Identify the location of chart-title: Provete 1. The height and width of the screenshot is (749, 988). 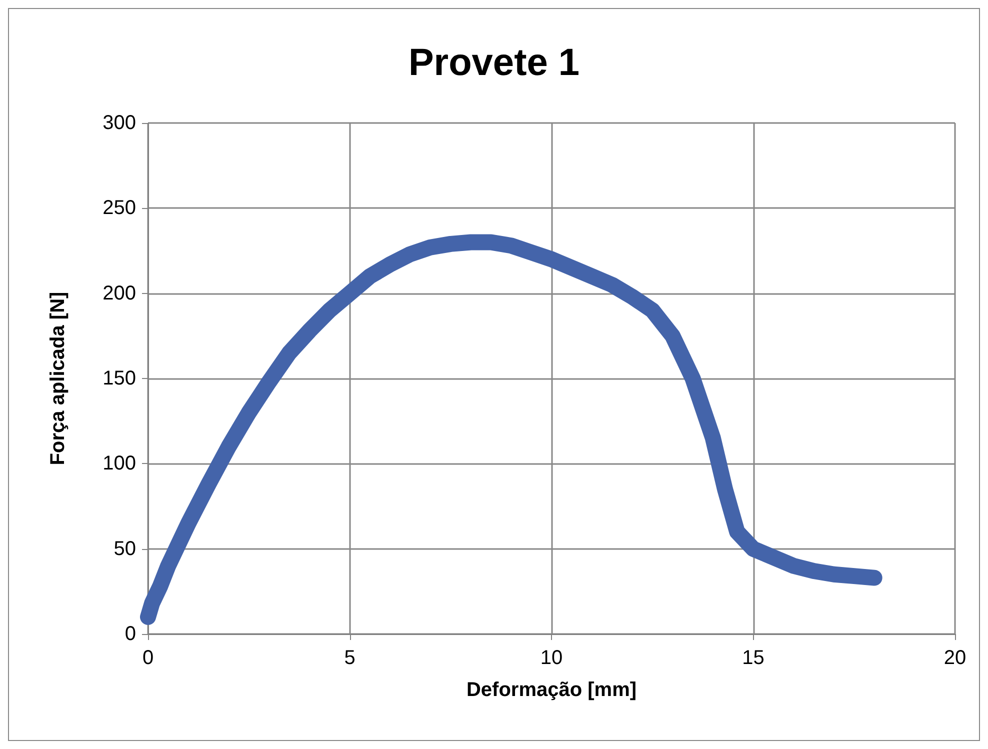
(494, 63).